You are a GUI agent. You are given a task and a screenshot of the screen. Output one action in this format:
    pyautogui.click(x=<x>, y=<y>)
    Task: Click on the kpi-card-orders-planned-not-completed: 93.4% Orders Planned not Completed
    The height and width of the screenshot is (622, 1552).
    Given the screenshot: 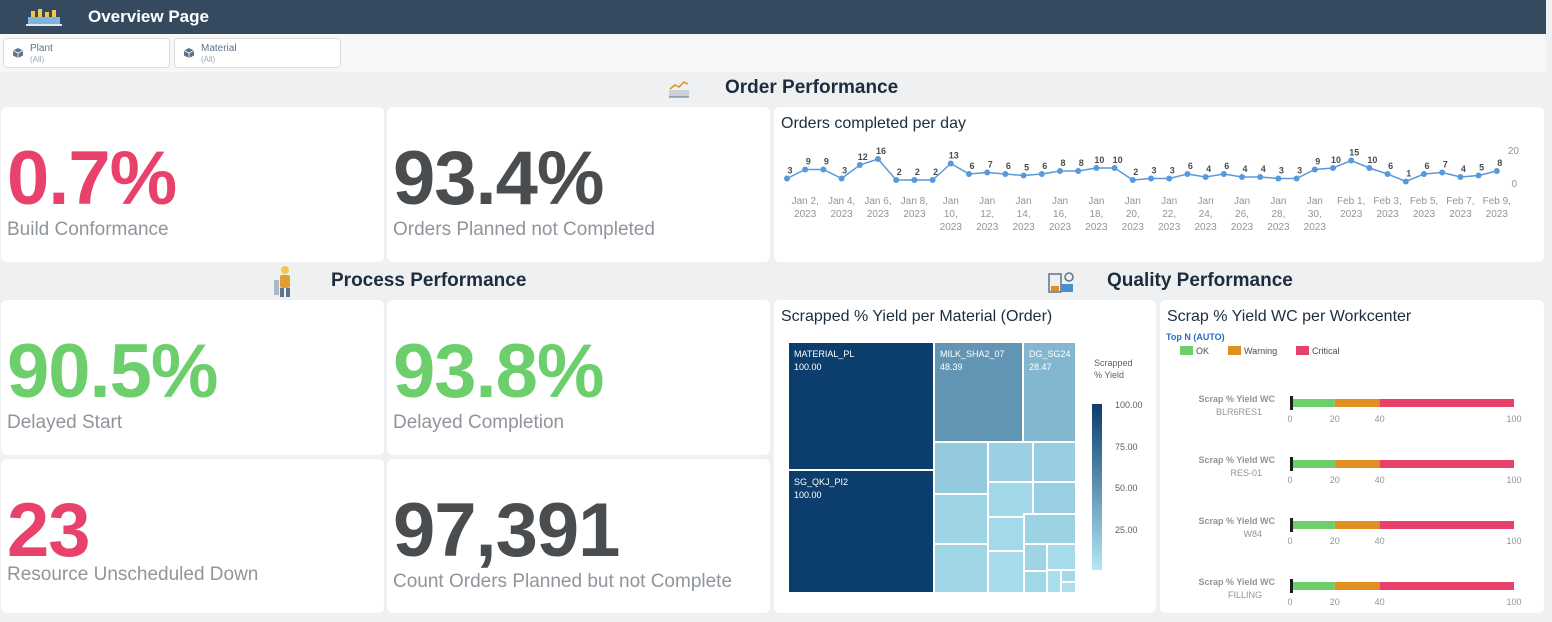 What is the action you would take?
    pyautogui.click(x=578, y=184)
    